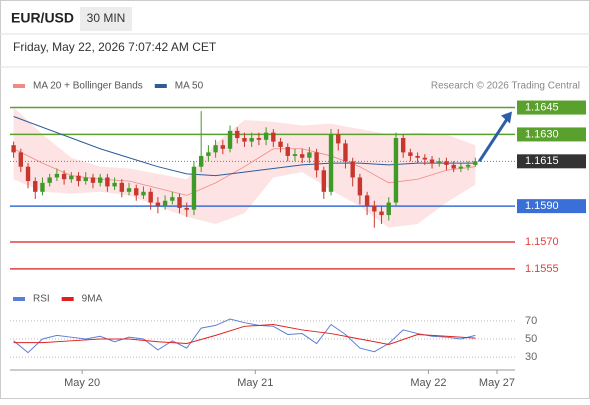 The width and height of the screenshot is (590, 405). I want to click on x-tick-label: May 21, so click(255, 383).